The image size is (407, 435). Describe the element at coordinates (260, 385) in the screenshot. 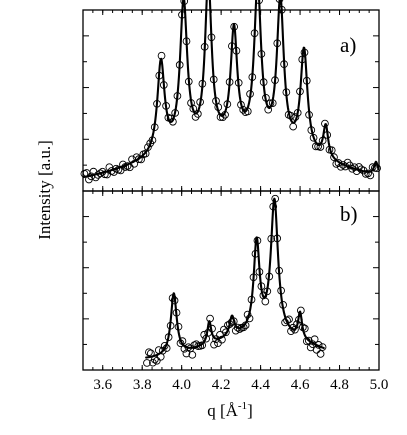

I see `x-tick-label-4: 4.4` at that location.